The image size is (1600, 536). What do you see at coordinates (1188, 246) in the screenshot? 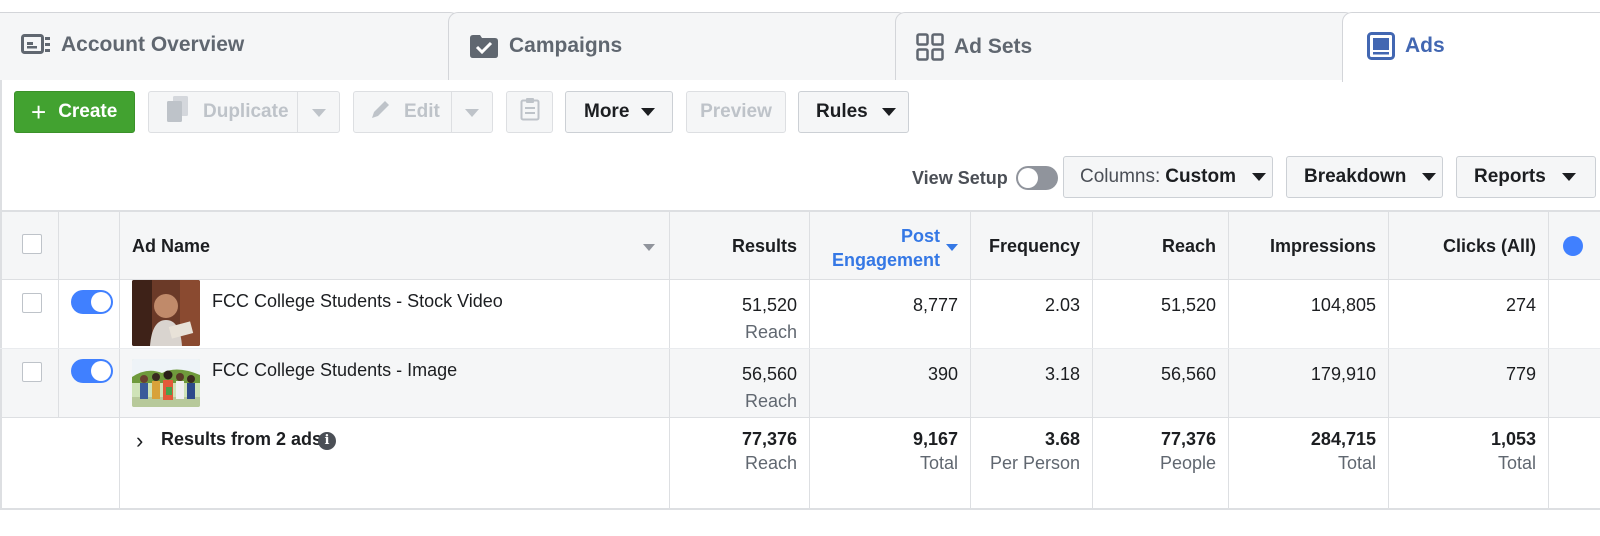
I see `reach-header-label: Reach` at bounding box center [1188, 246].